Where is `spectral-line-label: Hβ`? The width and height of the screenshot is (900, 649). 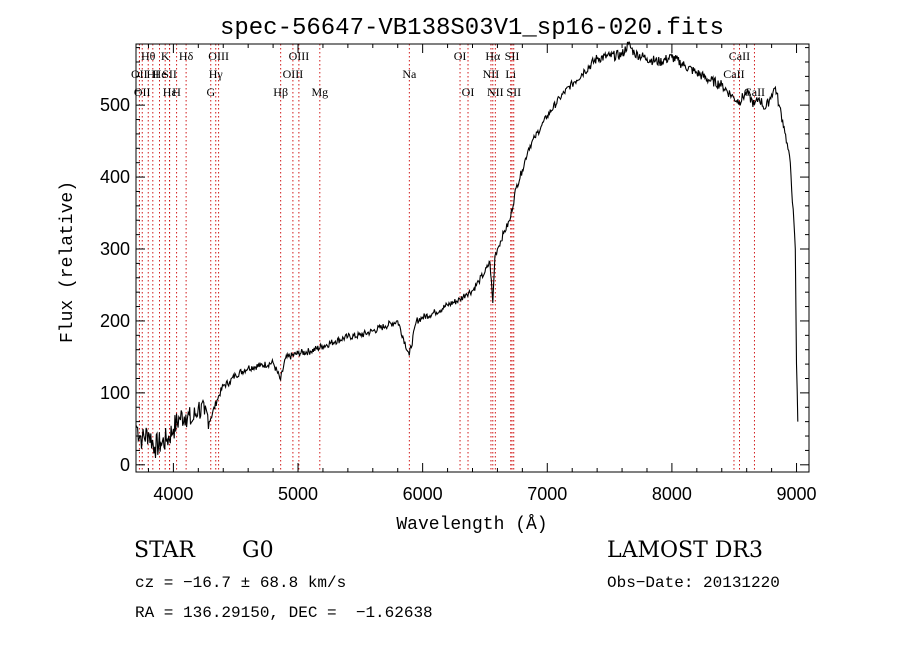 spectral-line-label: Hβ is located at coordinates (280, 92).